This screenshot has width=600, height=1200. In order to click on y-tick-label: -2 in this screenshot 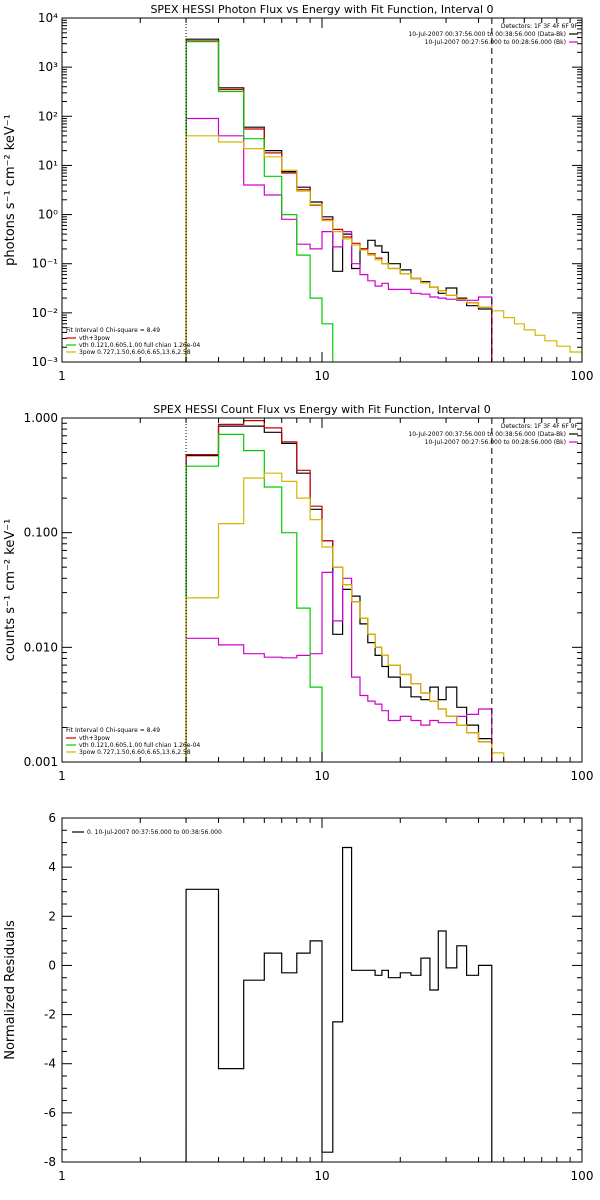, I will do `click(50, 1015)`.